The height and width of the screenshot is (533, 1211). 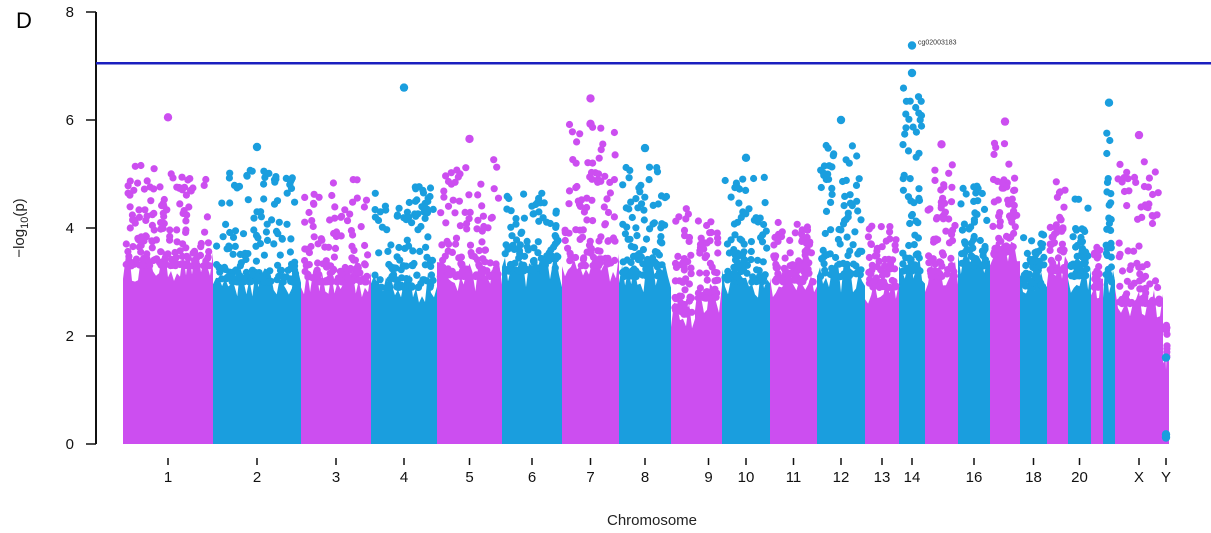 What do you see at coordinates (802, 234) in the screenshot?
I see `data-point-chr11` at bounding box center [802, 234].